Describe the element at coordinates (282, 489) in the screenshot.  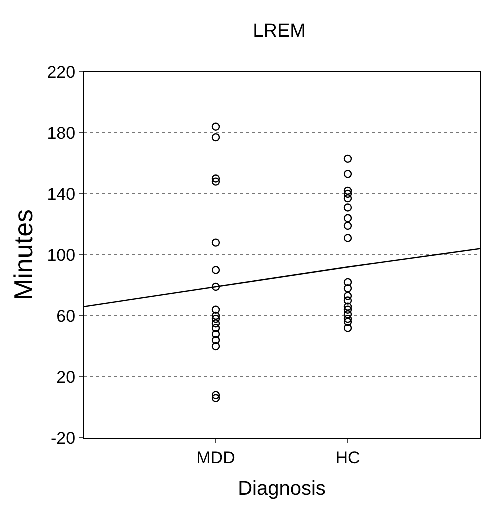
I see `x-axis-title: Diagnosis` at that location.